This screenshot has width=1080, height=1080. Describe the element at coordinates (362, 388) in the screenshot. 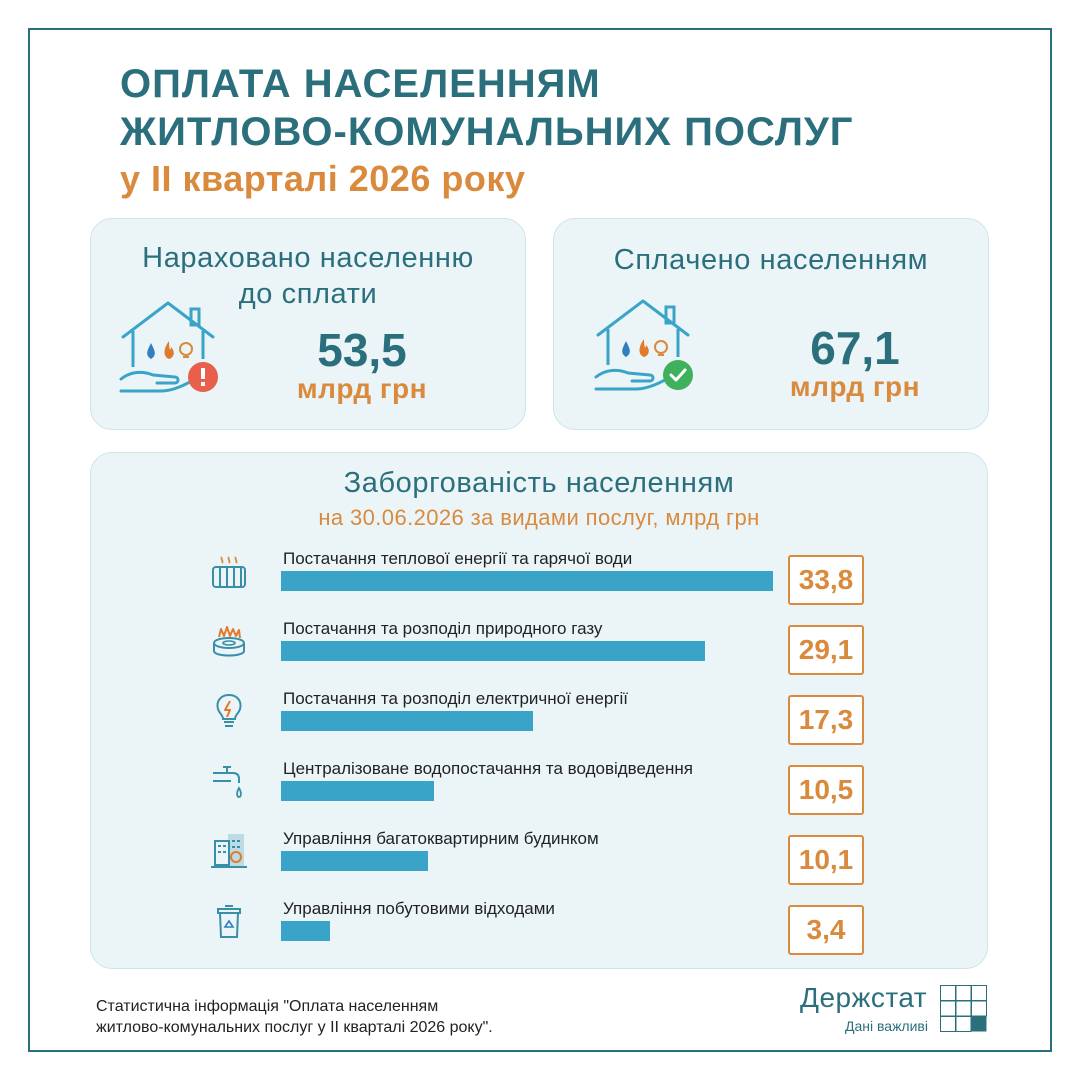

I see `accrued-unit: млрд грн` at that location.